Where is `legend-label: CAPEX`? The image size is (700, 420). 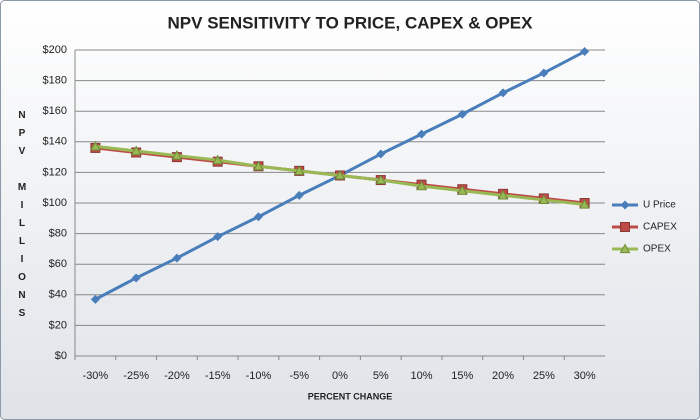
legend-label: CAPEX is located at coordinates (660, 227).